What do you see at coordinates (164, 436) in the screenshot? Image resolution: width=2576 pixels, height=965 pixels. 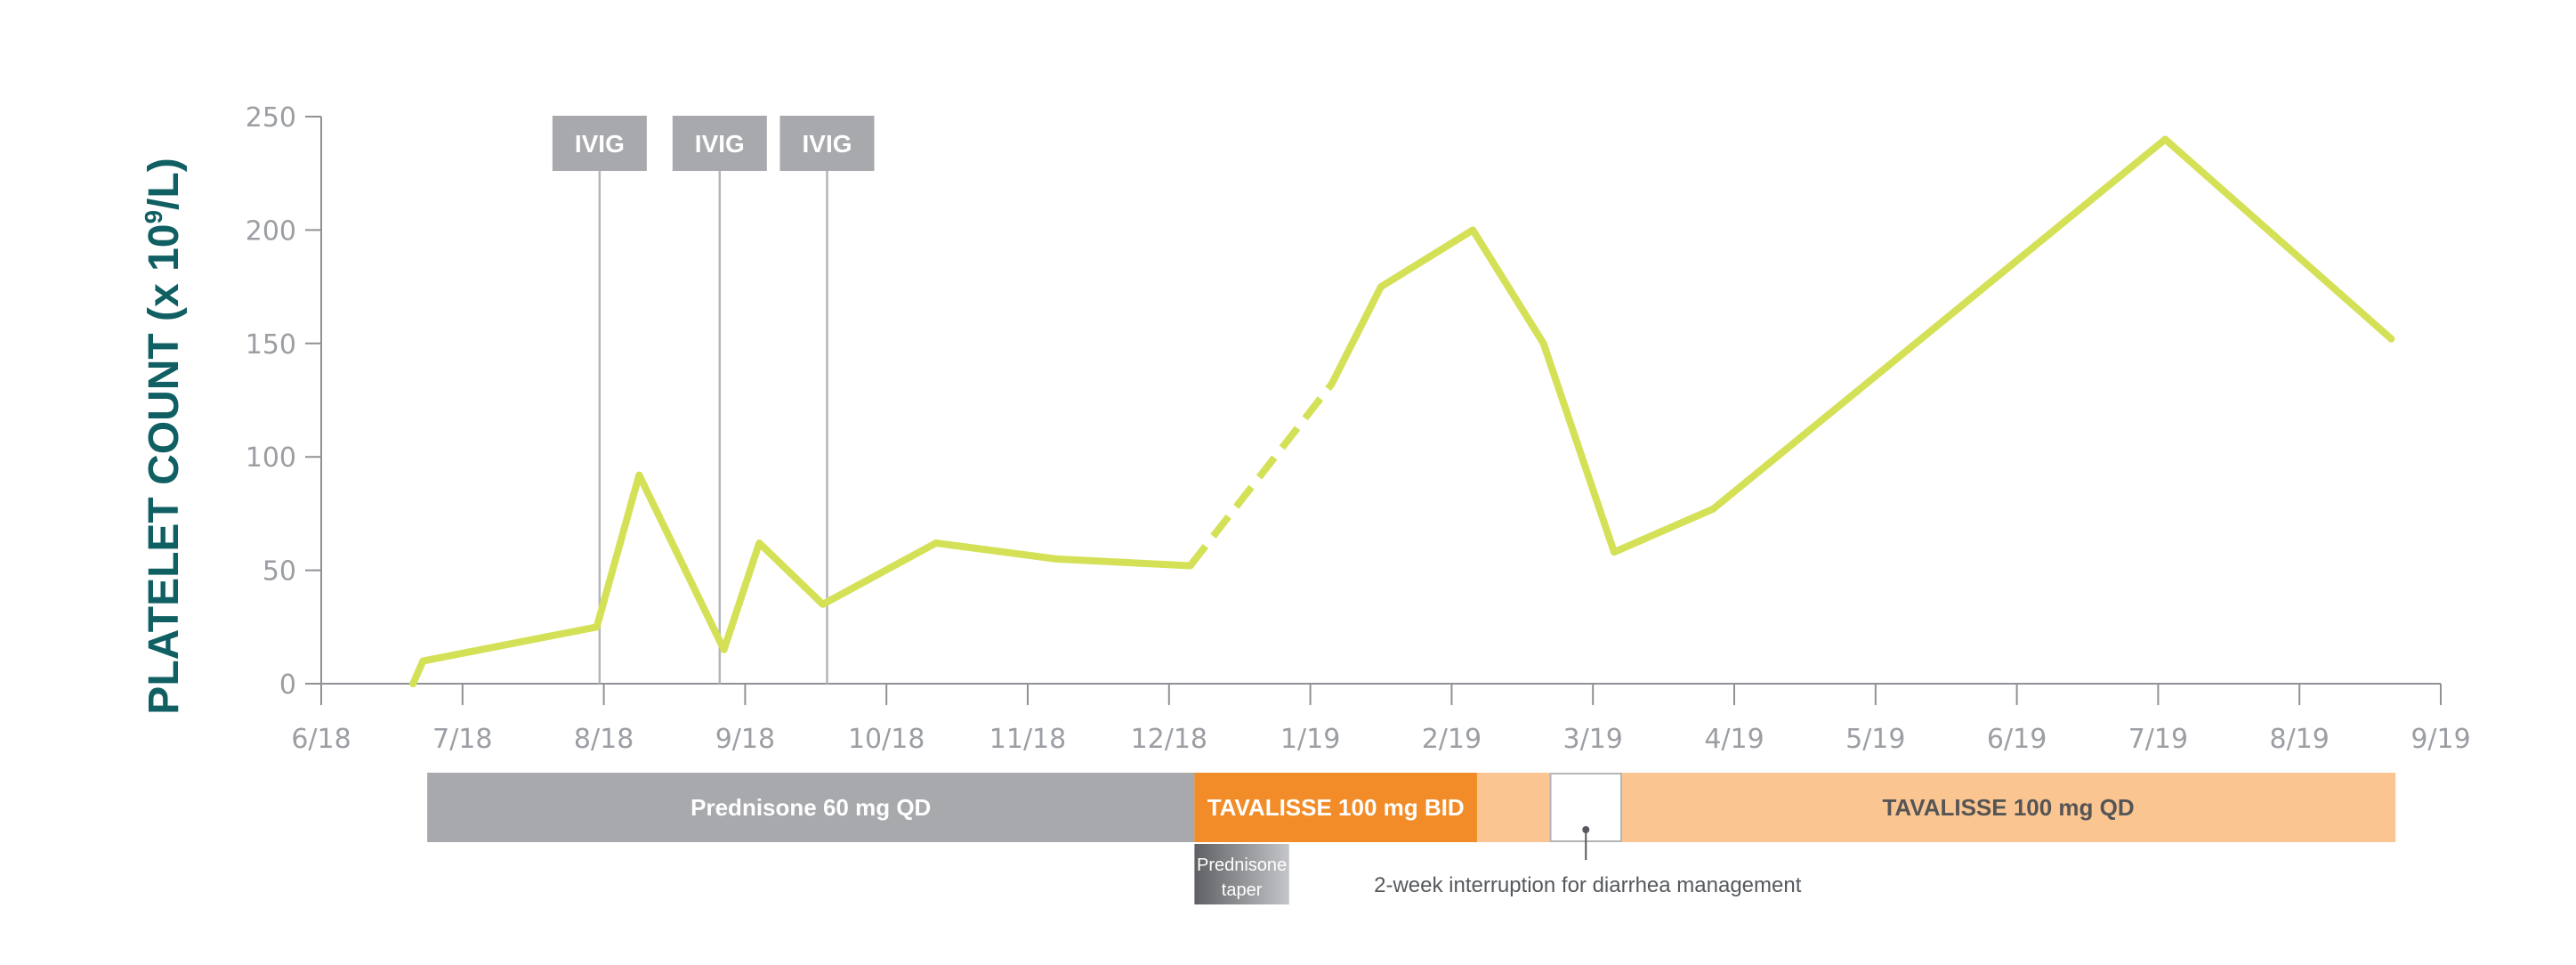 I see `y-axis-label: PLATELET COUNT (x 109/L)` at bounding box center [164, 436].